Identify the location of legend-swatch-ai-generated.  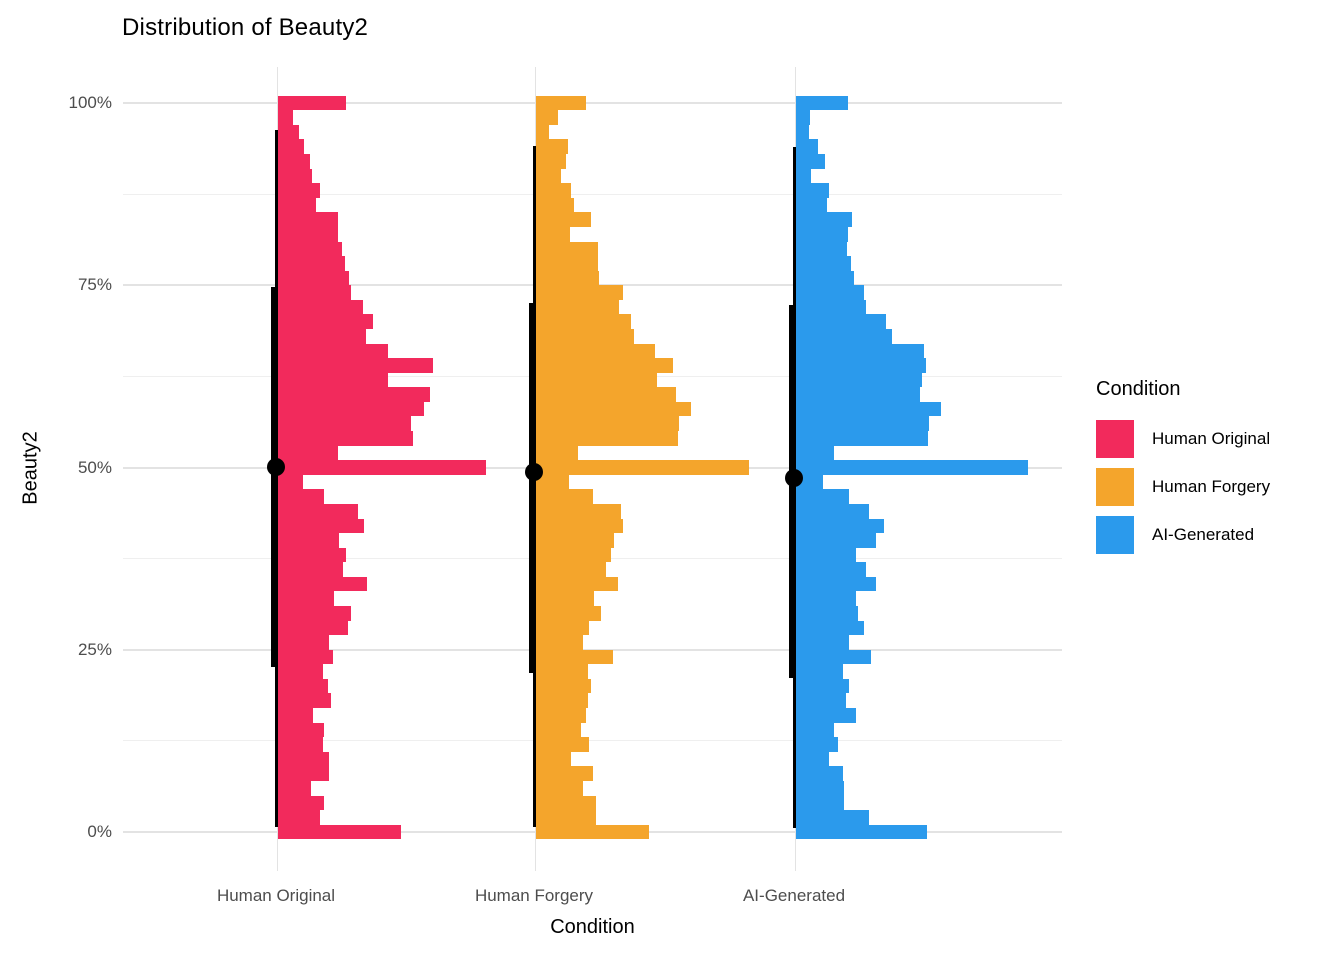
(1115, 535).